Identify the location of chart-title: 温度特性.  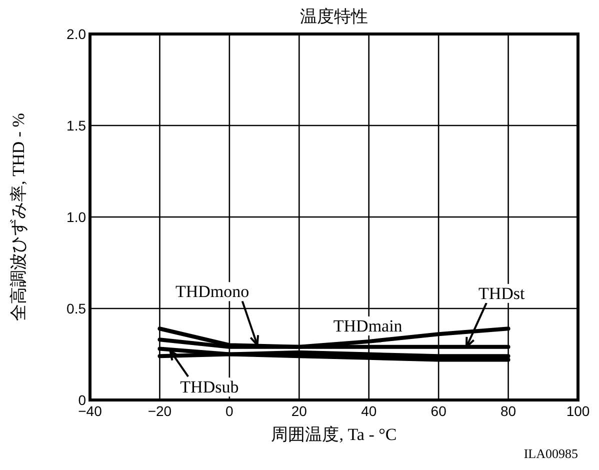
(334, 16).